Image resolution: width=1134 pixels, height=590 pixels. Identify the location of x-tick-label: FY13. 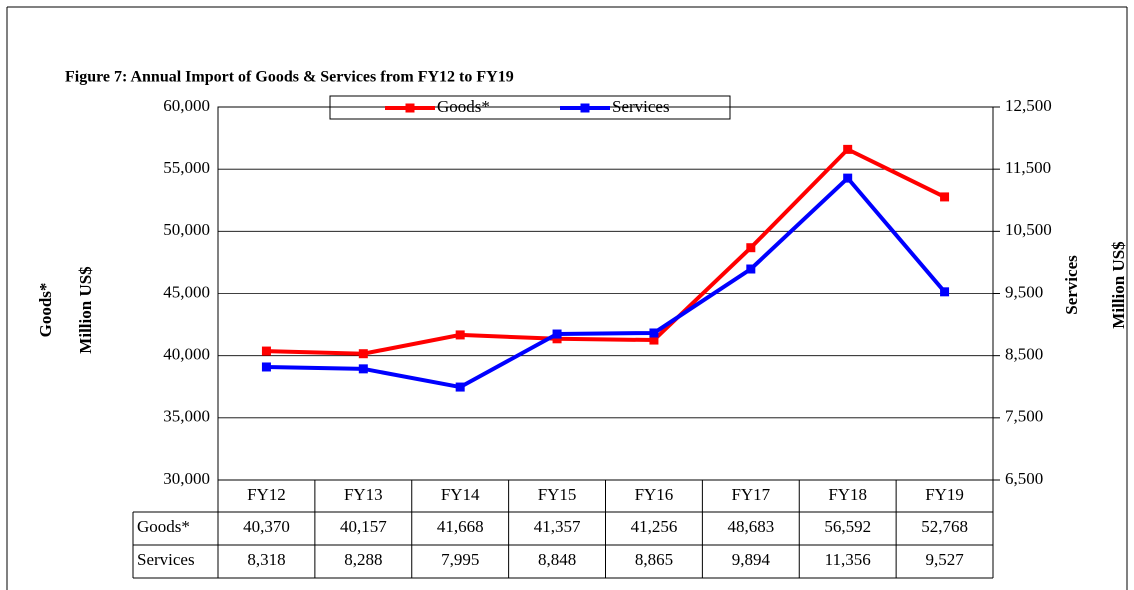
(363, 494).